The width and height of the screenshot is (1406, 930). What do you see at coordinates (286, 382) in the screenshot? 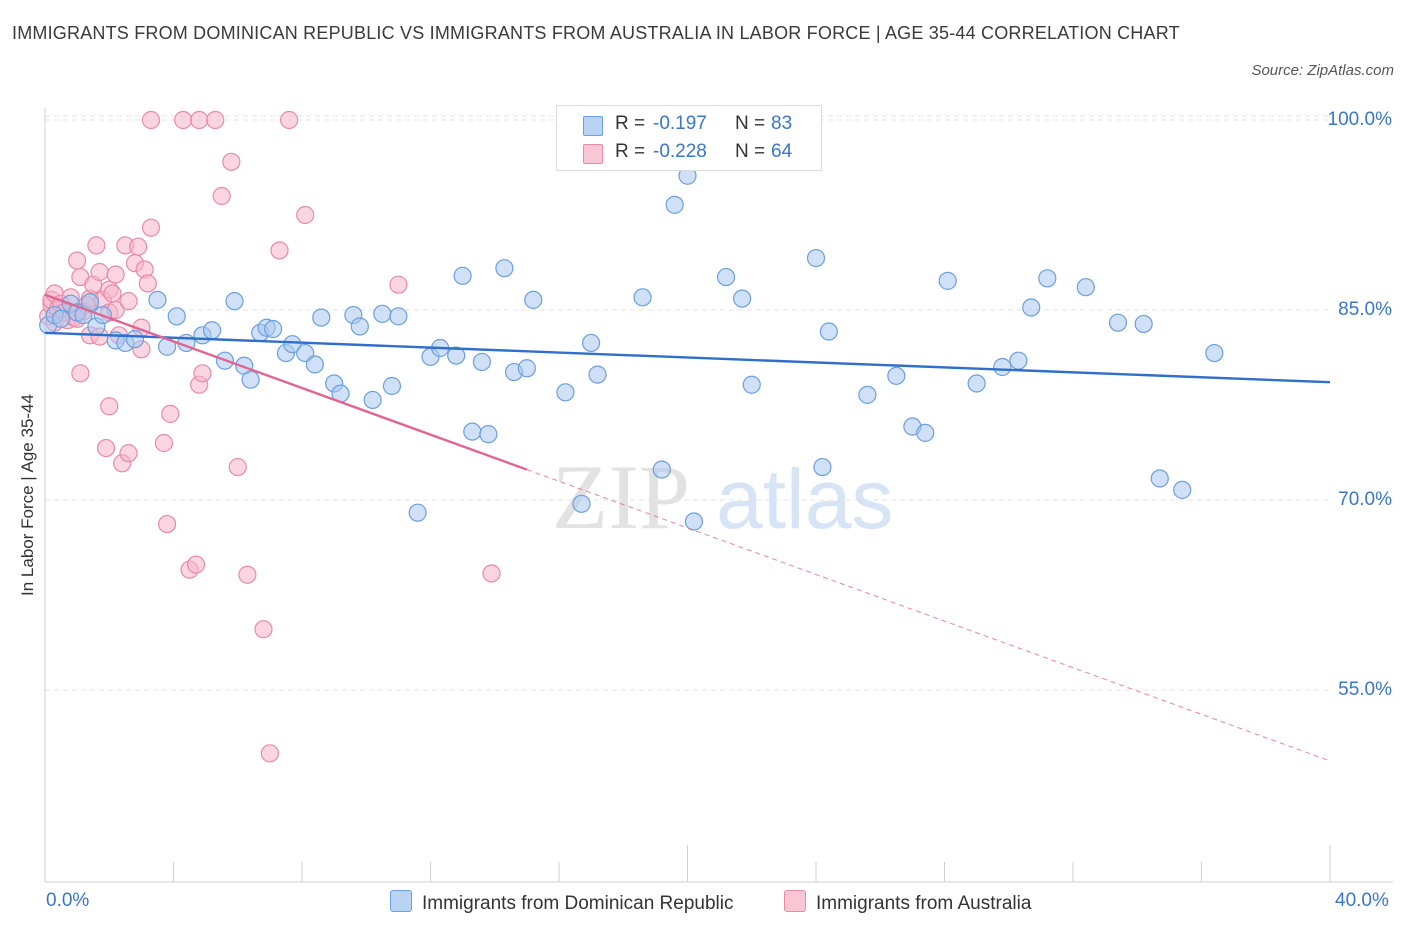
I see `australia-trend-line` at bounding box center [286, 382].